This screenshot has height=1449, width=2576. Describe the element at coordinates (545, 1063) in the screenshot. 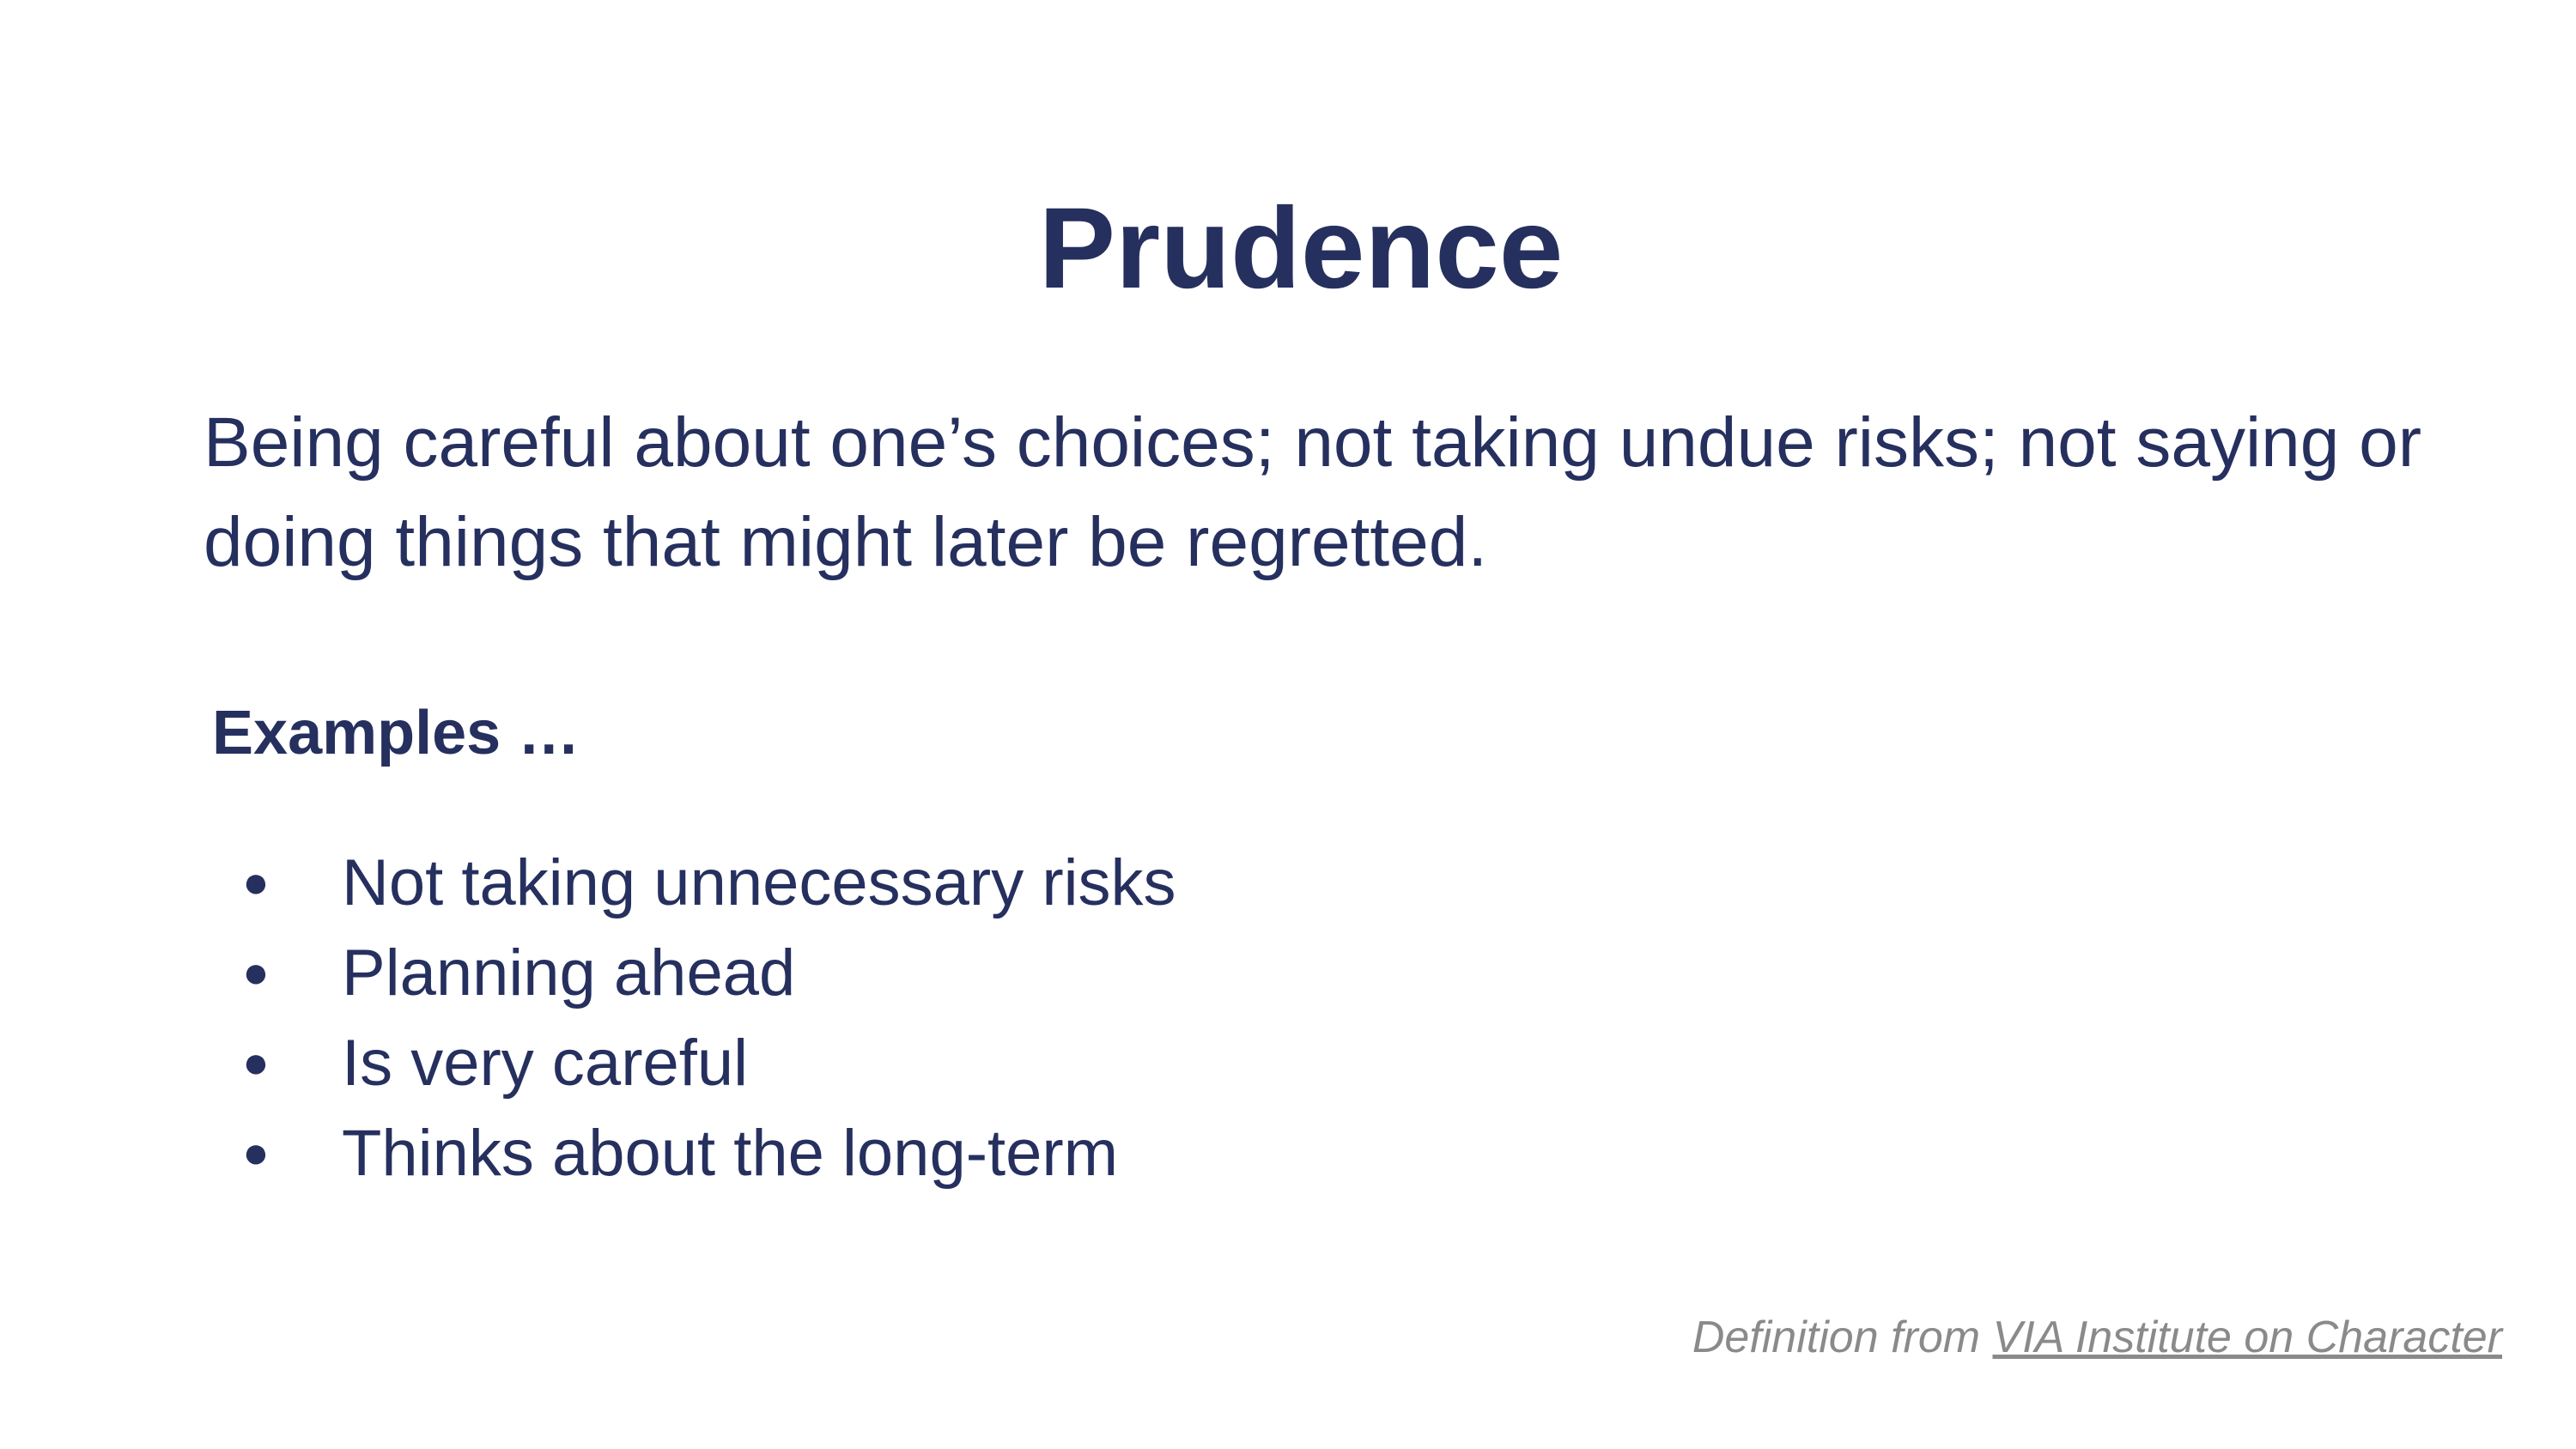

I see `example-text: Is very careful` at that location.